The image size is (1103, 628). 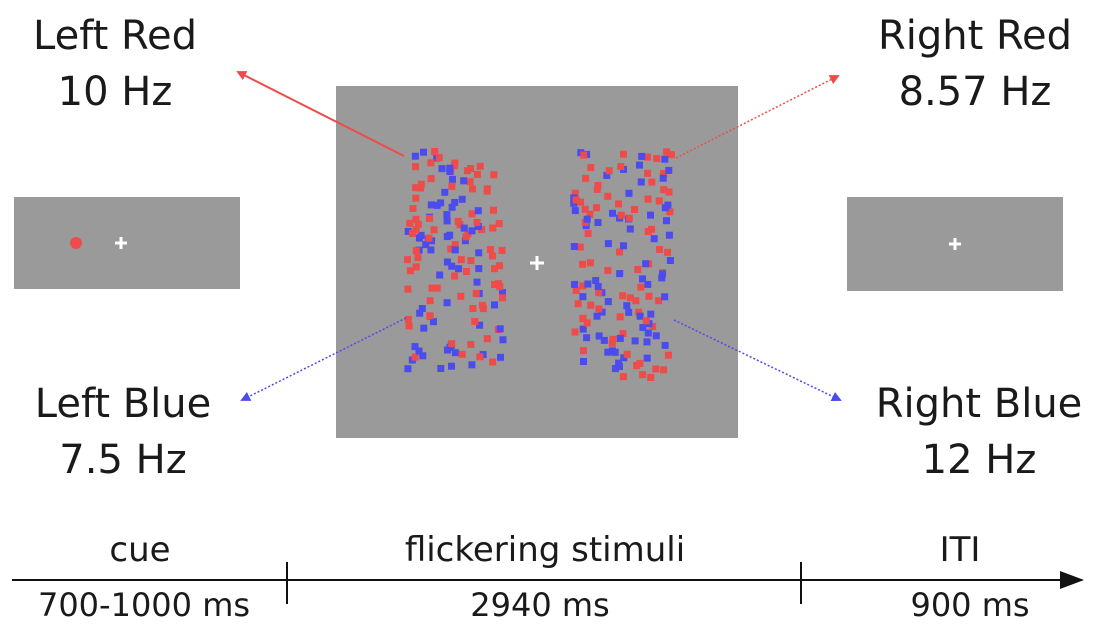 What do you see at coordinates (115, 64) in the screenshot?
I see `label-left-red: Left Red 10 Hz` at bounding box center [115, 64].